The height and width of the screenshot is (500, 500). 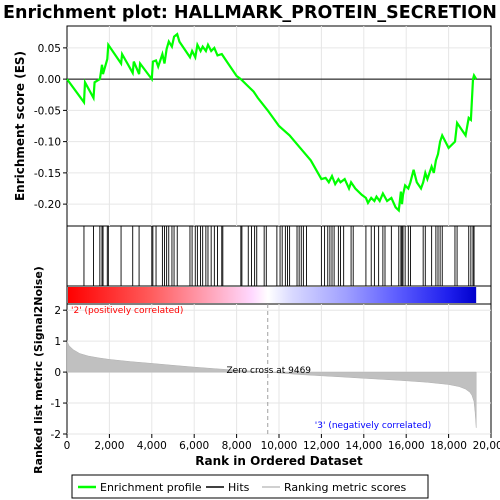 I want to click on x-tick-label: 0, so click(x=67, y=446).